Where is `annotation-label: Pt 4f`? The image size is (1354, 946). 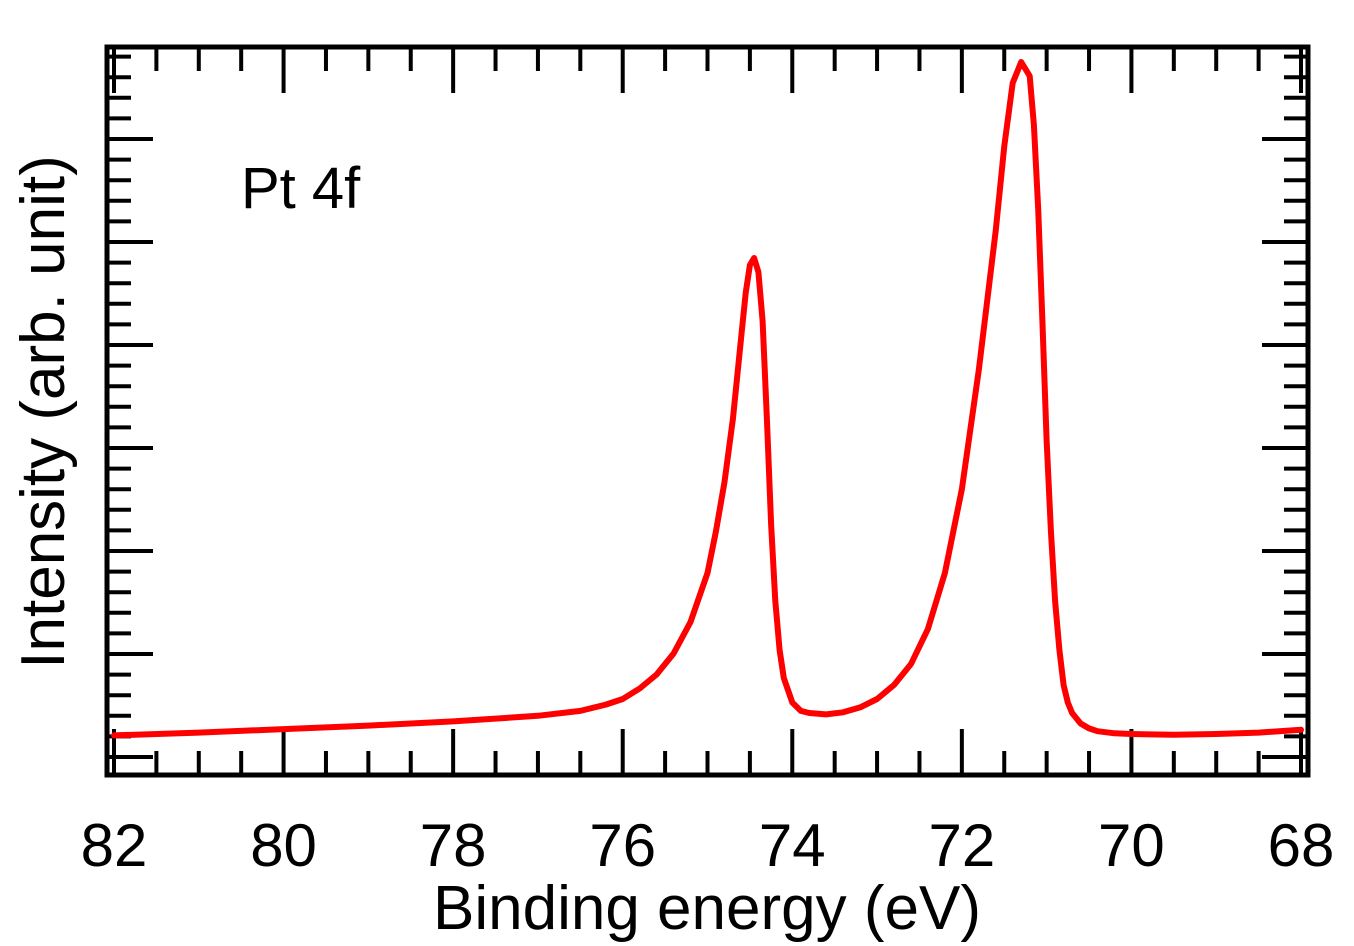
annotation-label: Pt 4f is located at coordinates (301, 188).